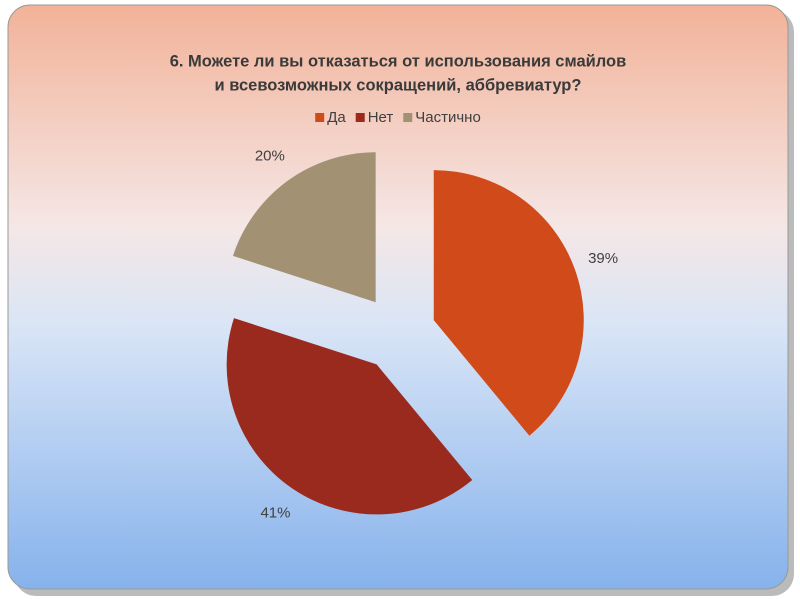 The height and width of the screenshot is (600, 800). What do you see at coordinates (270, 156) in the screenshot?
I see `data-label: 20%` at bounding box center [270, 156].